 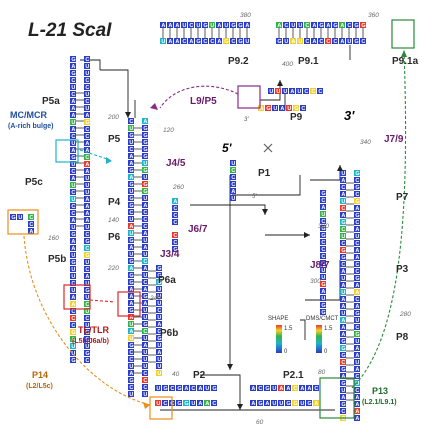 What do you see at coordinates (51, 101) in the screenshot?
I see `label-p5a: P5a` at bounding box center [51, 101].